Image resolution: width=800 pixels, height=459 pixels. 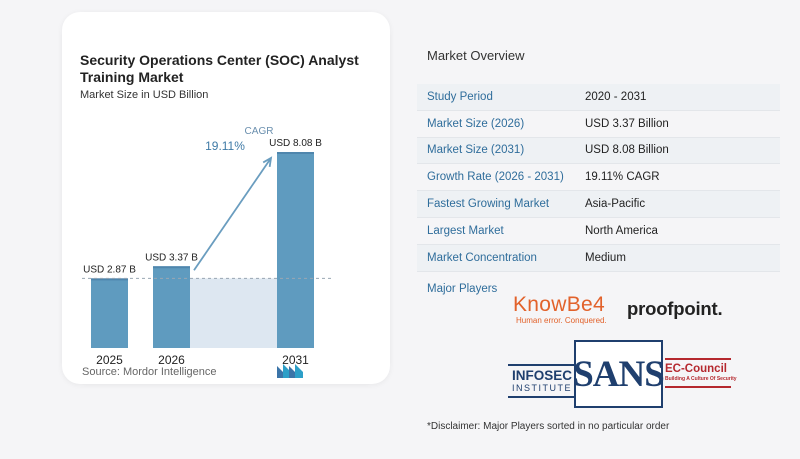 What do you see at coordinates (109, 313) in the screenshot?
I see `bar-2025` at bounding box center [109, 313].